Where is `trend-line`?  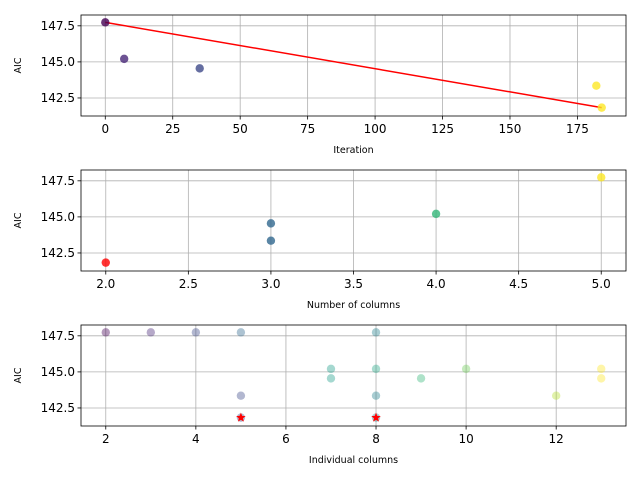
trend-line is located at coordinates (353, 65).